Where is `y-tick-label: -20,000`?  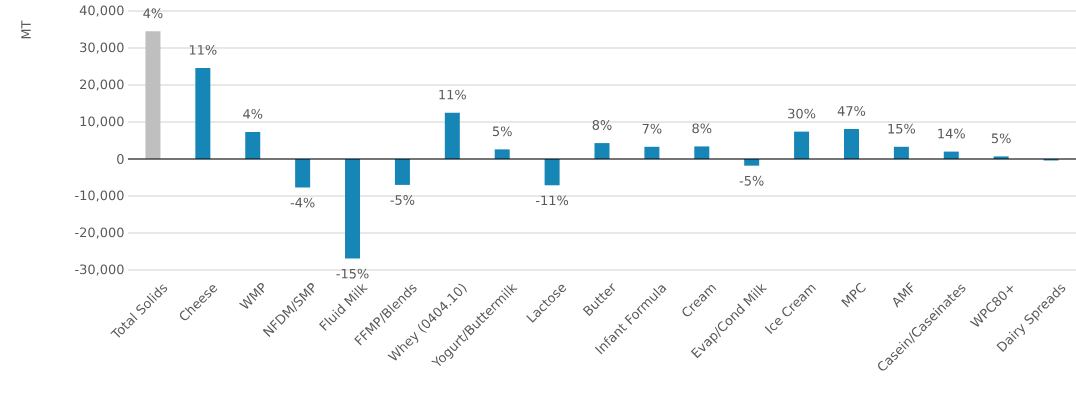
y-tick-label: -20,000 is located at coordinates (99, 233).